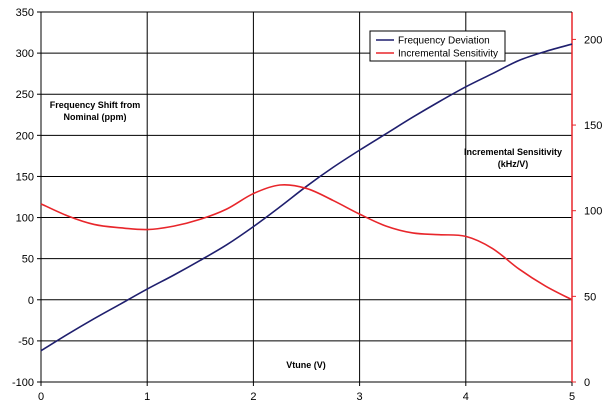 This screenshot has width=605, height=409. I want to click on y-right-tick-label: 100, so click(593, 212).